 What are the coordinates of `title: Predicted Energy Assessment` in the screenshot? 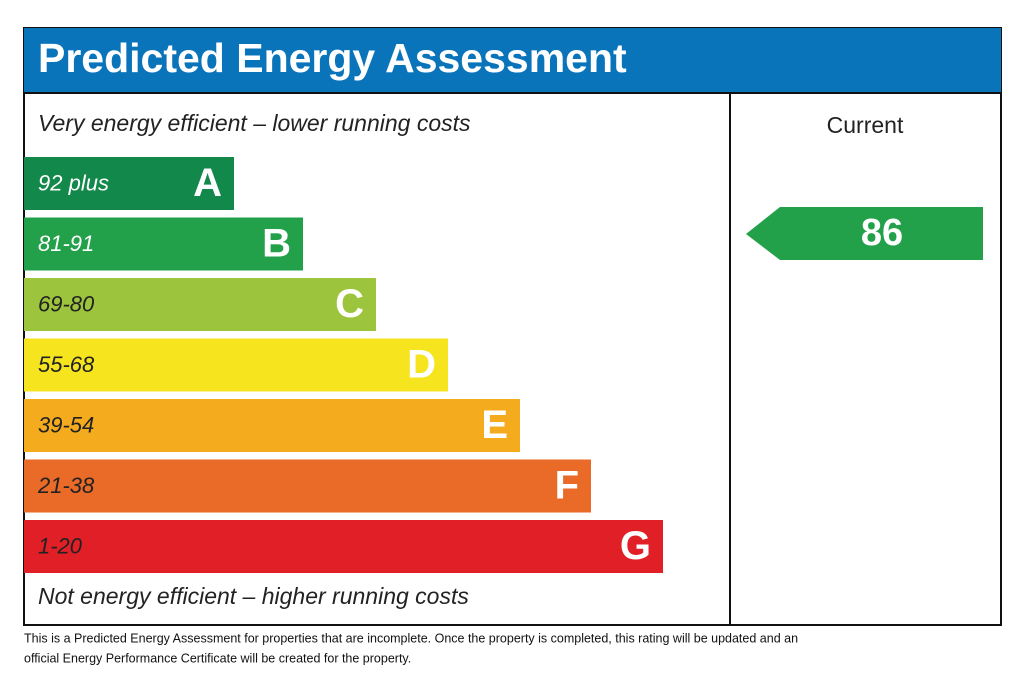 It's located at (332, 58).